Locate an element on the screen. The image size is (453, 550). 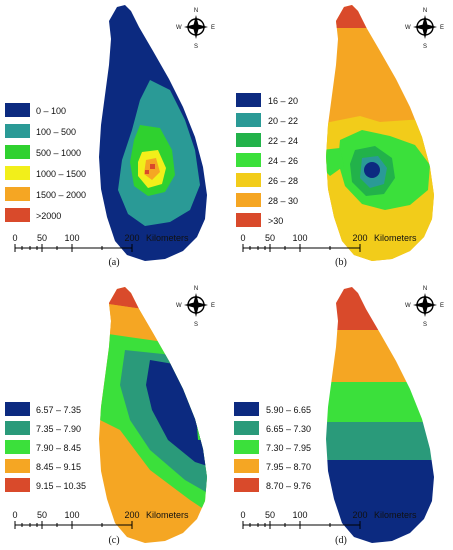
legend-label: 7.95 – 8.70 is located at coordinates (288, 467).